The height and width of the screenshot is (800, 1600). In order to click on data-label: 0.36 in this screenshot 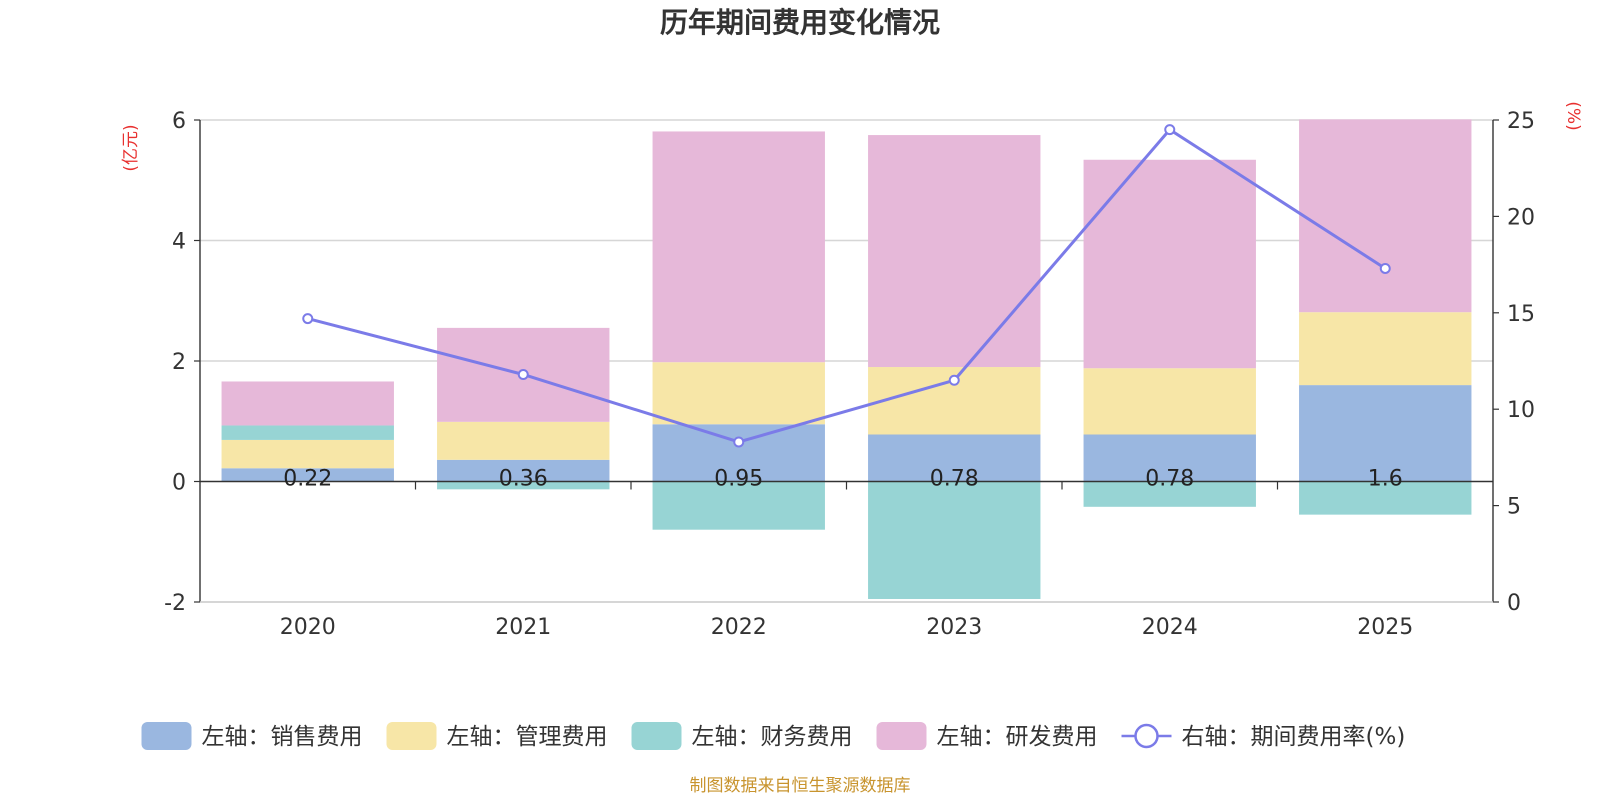, I will do `click(523, 479)`.